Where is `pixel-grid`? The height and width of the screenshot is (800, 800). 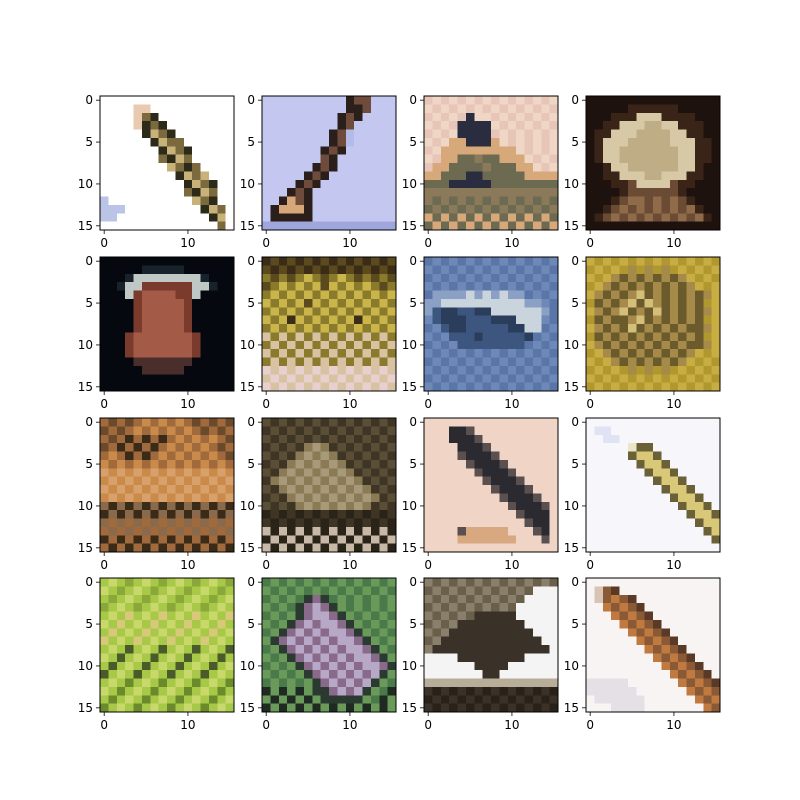 pixel-grid is located at coordinates (653, 324).